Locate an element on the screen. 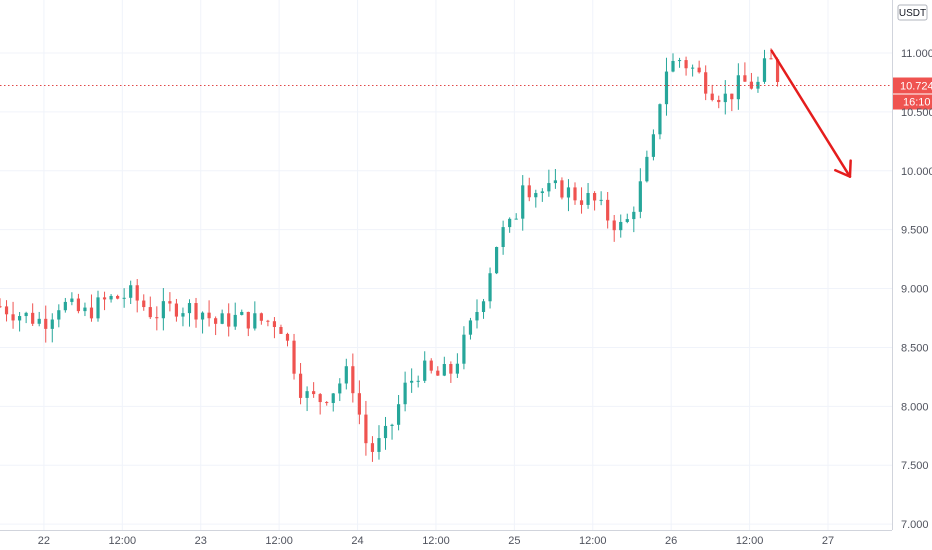 The height and width of the screenshot is (550, 932). y-tick-label: 8.500 is located at coordinates (915, 348).